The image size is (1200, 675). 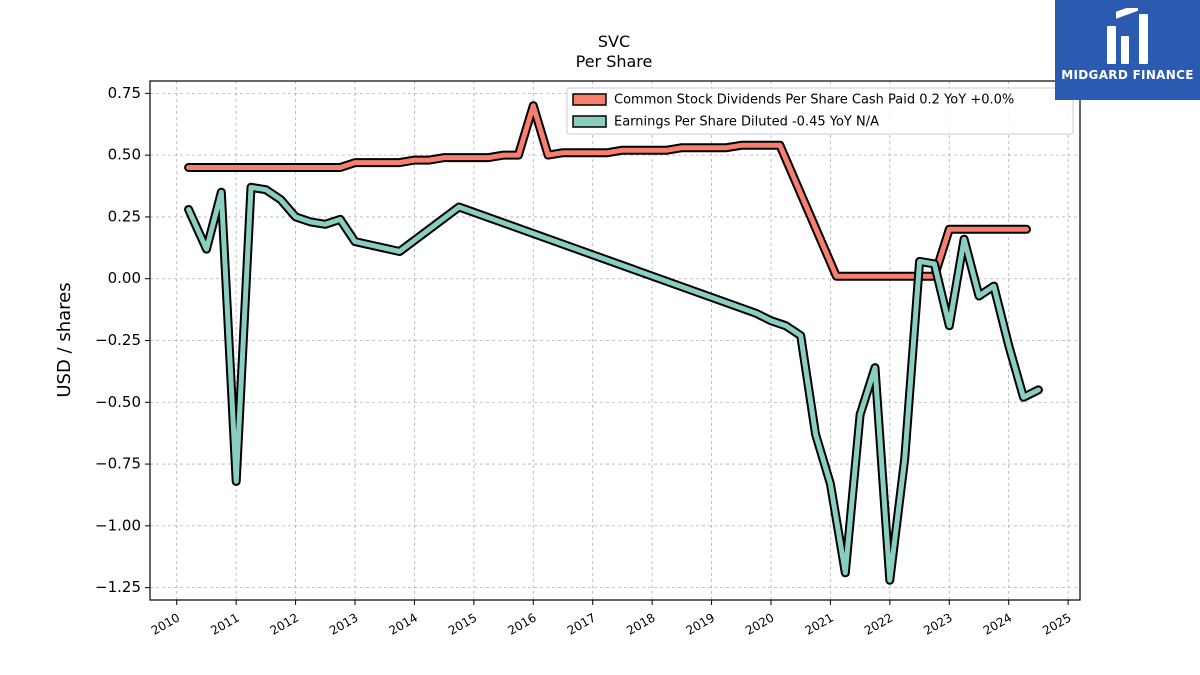 What do you see at coordinates (124, 216) in the screenshot?
I see `y-tick-label: 0.25` at bounding box center [124, 216].